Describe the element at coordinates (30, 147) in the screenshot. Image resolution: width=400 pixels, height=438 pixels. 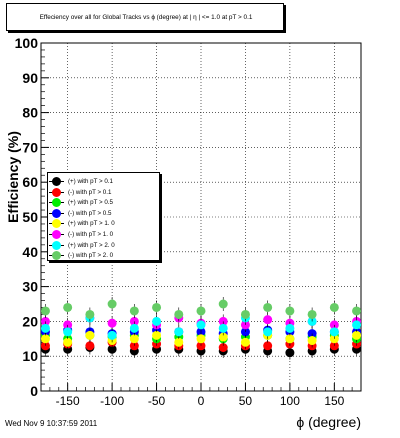
I see `y-tick-label: 70` at that location.